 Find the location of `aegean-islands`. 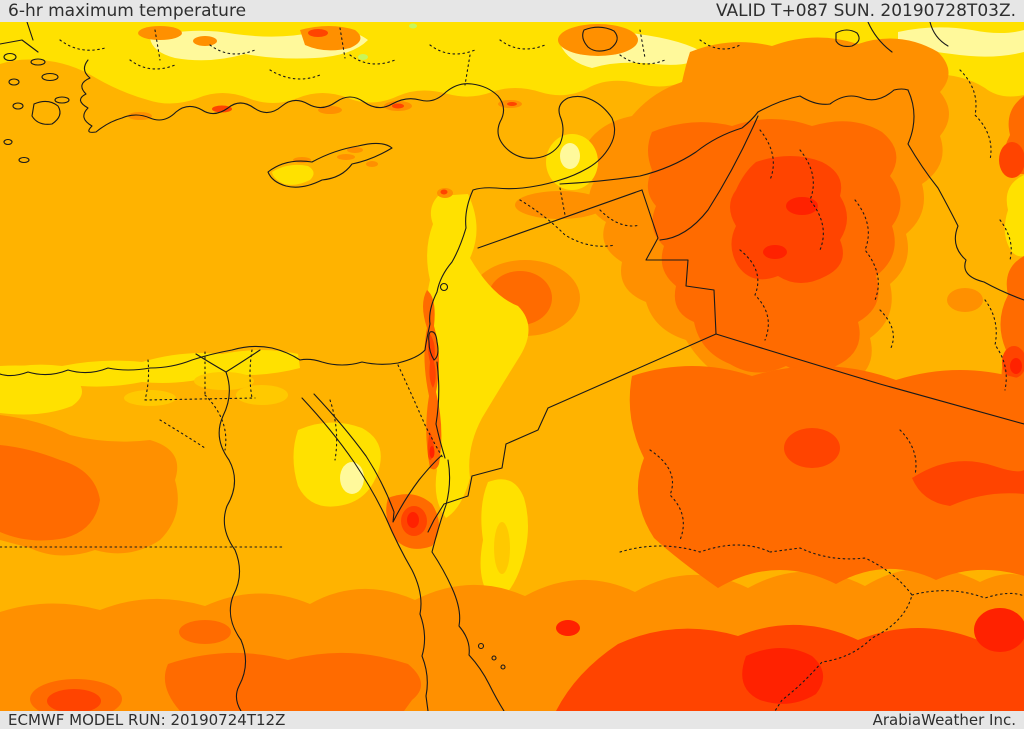

aegean-islands is located at coordinates (36, 108).